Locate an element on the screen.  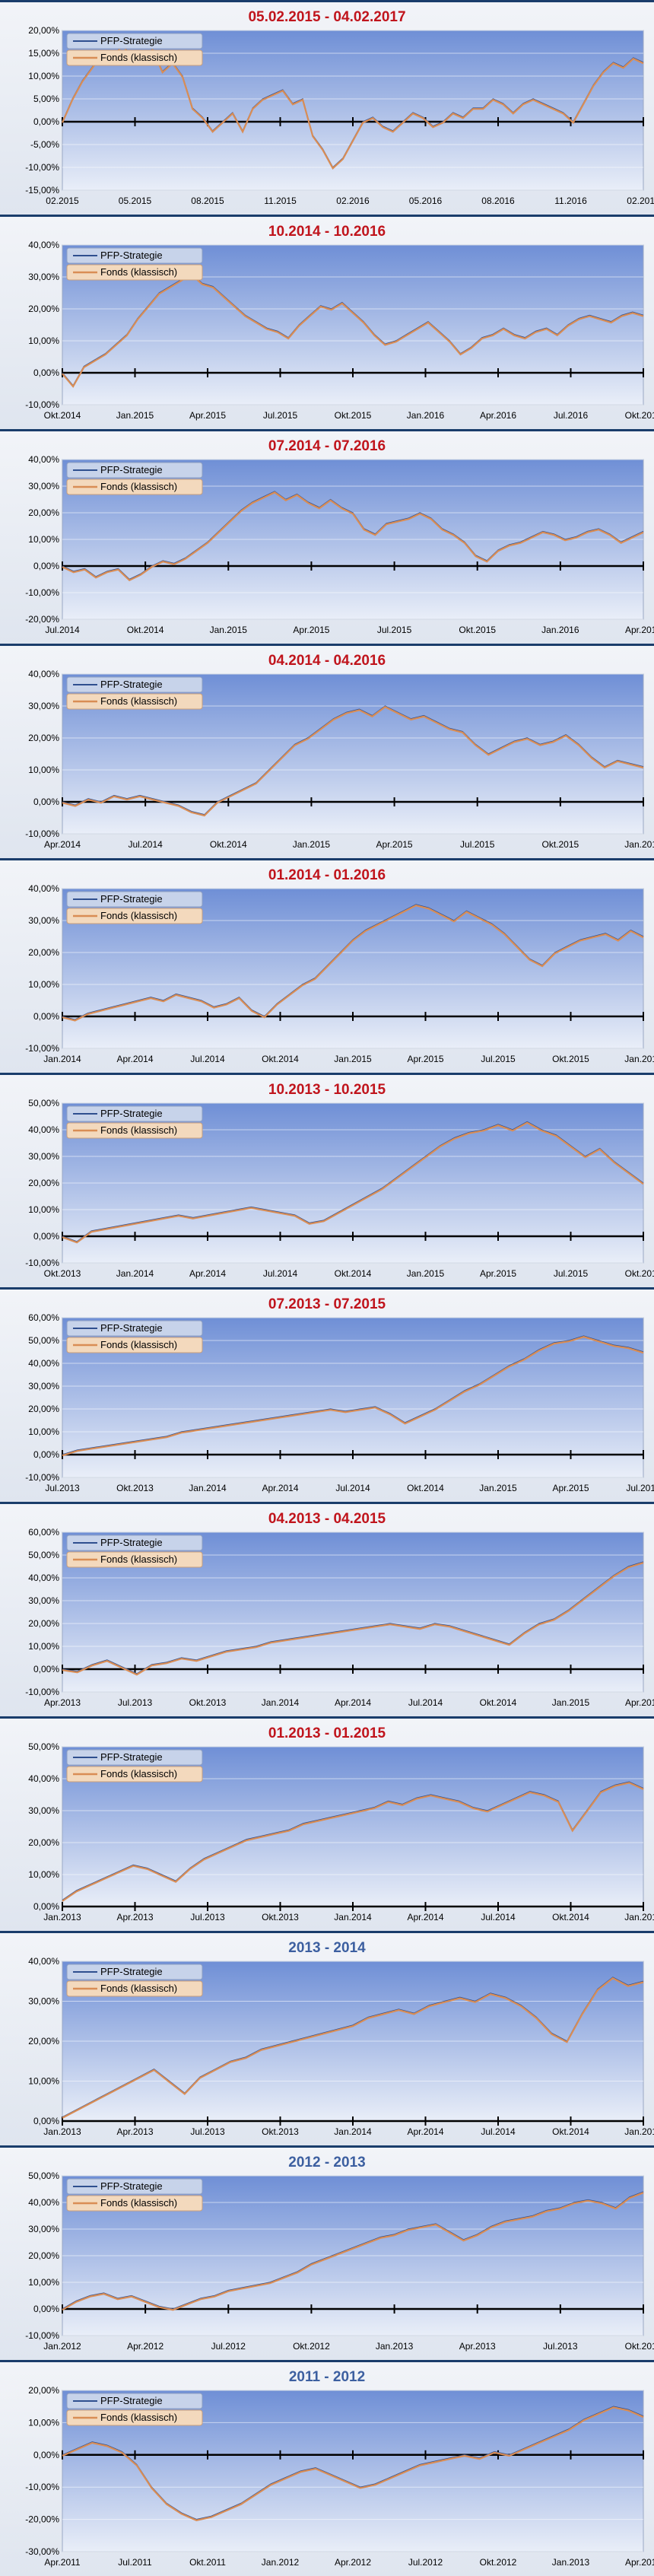
x-tick-label: Jul.2012 is located at coordinates (425, 2563).